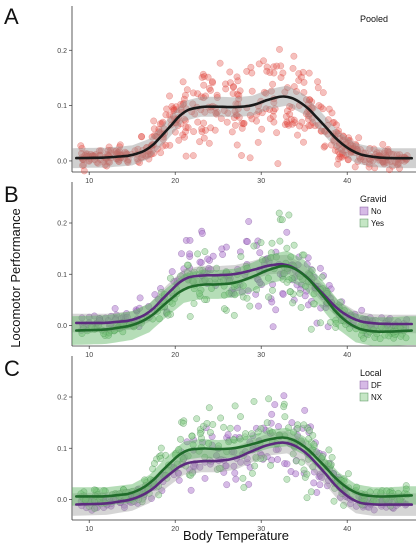 This screenshot has height=550, width=420. What do you see at coordinates (62, 398) in the screenshot?
I see `y-tick-label: 0.2` at bounding box center [62, 398].